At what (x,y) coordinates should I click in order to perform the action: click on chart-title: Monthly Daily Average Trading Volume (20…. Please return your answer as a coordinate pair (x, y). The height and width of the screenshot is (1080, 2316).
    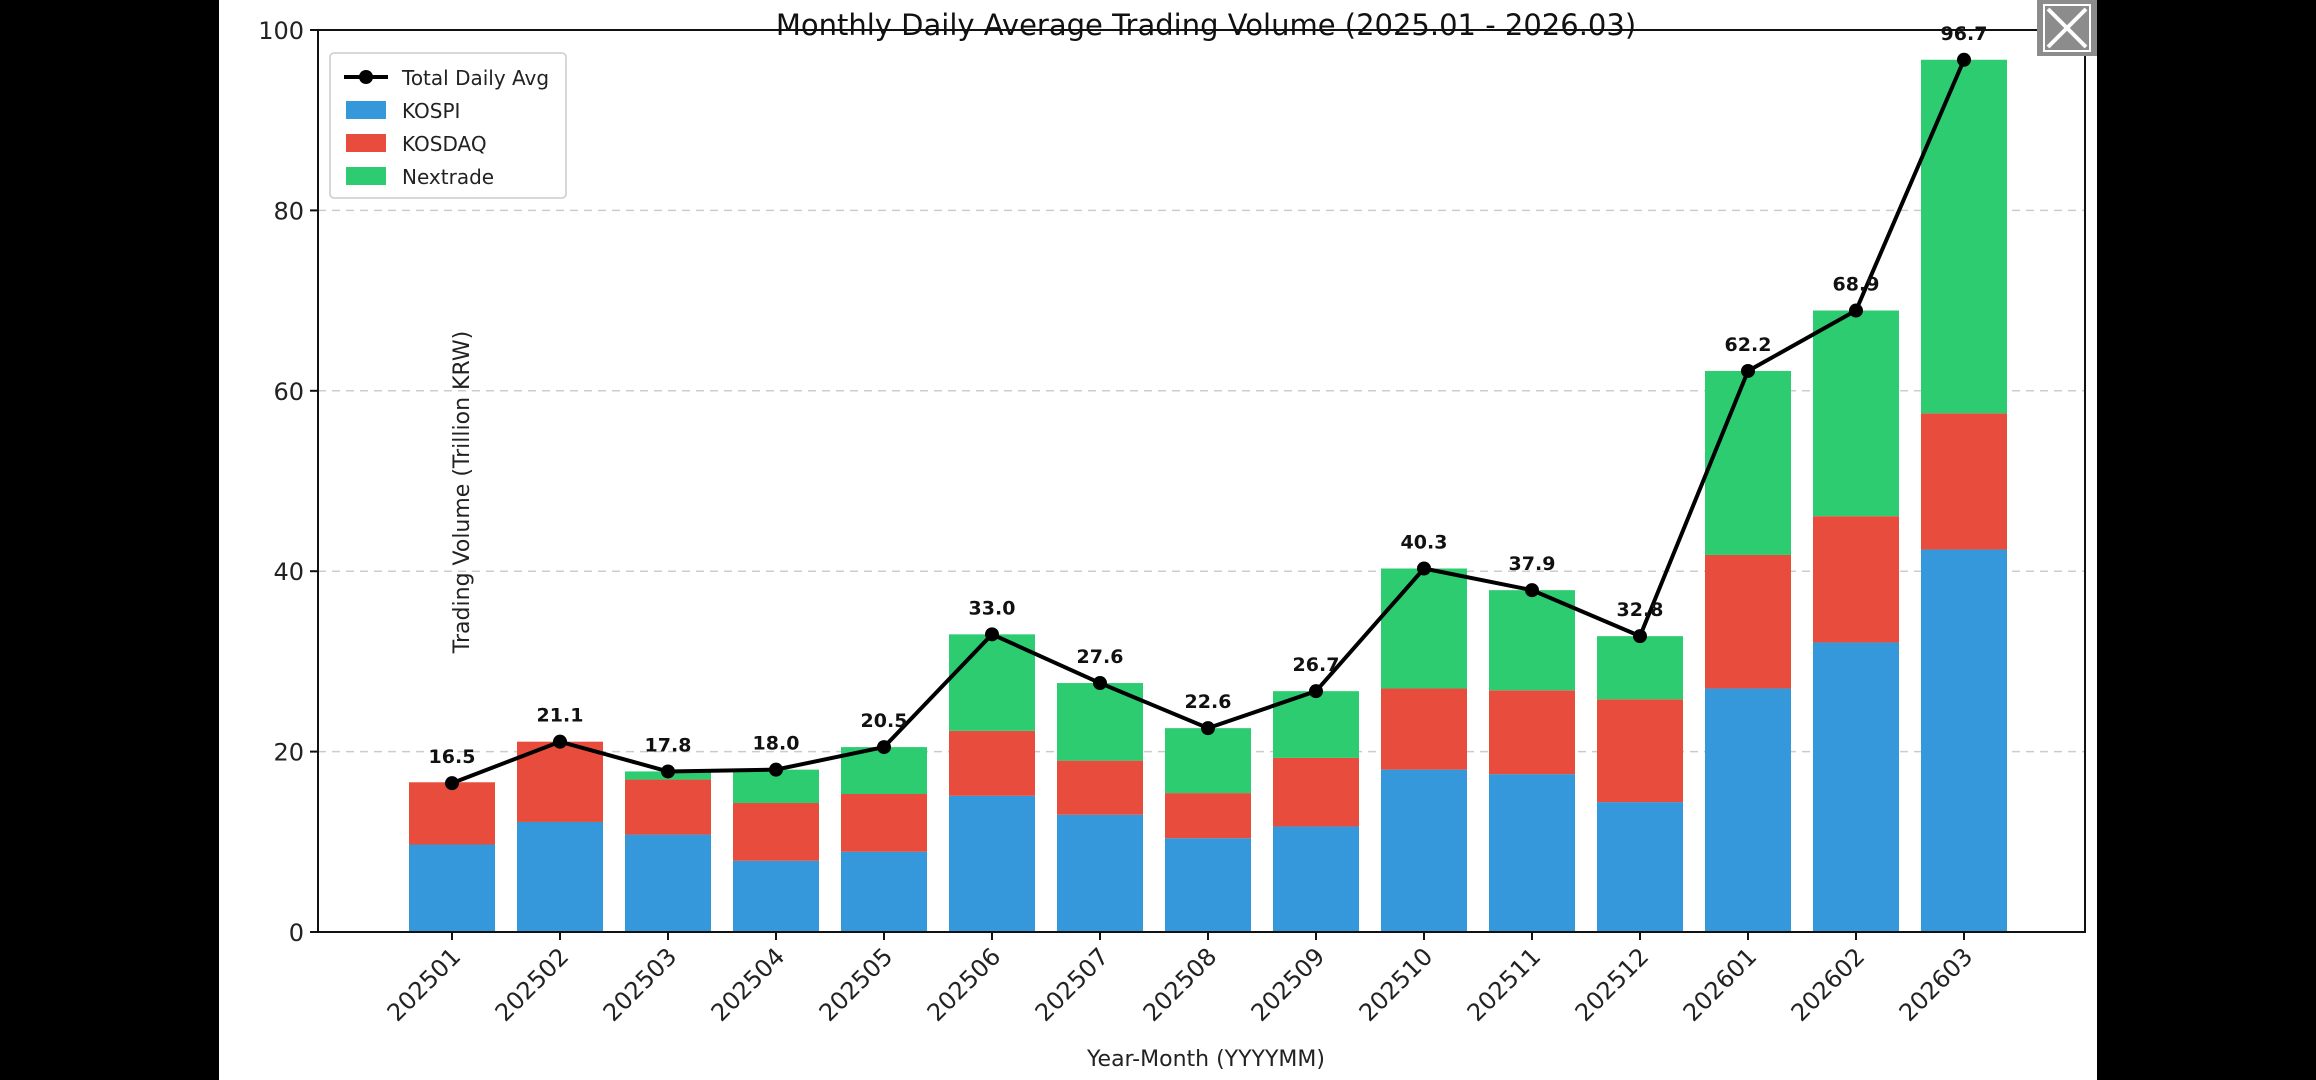
    Looking at the image, I should click on (1206, 25).